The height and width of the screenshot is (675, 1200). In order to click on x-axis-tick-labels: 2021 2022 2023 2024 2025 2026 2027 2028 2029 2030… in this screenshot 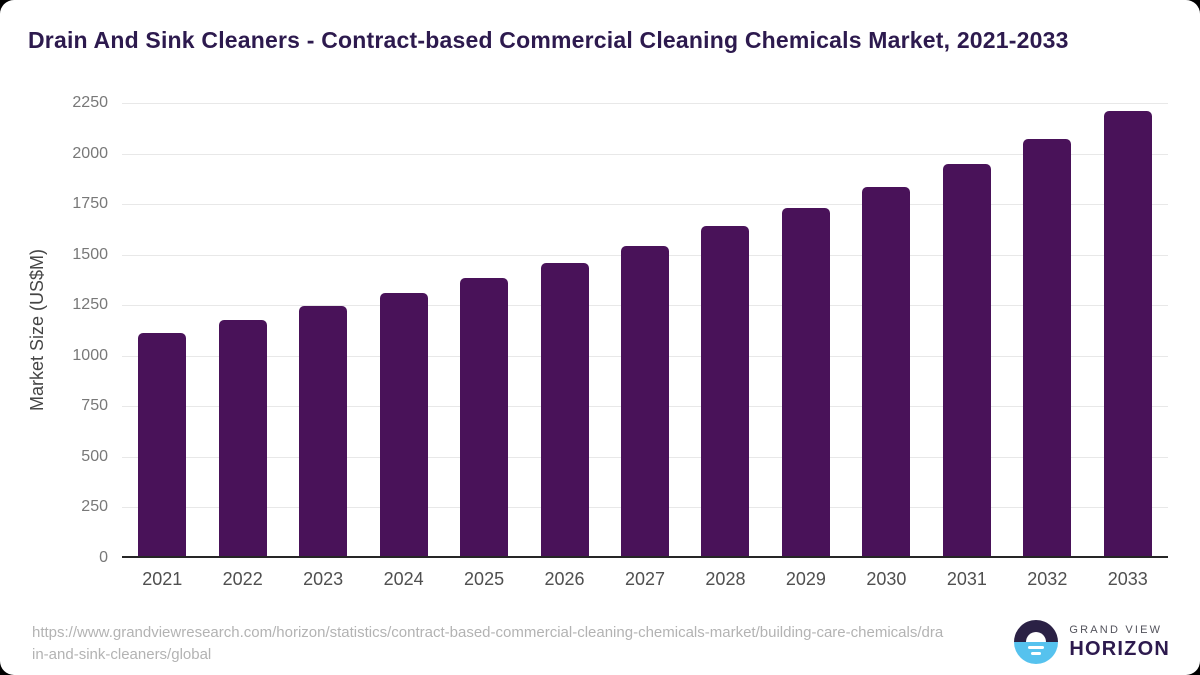, I will do `click(645, 582)`.